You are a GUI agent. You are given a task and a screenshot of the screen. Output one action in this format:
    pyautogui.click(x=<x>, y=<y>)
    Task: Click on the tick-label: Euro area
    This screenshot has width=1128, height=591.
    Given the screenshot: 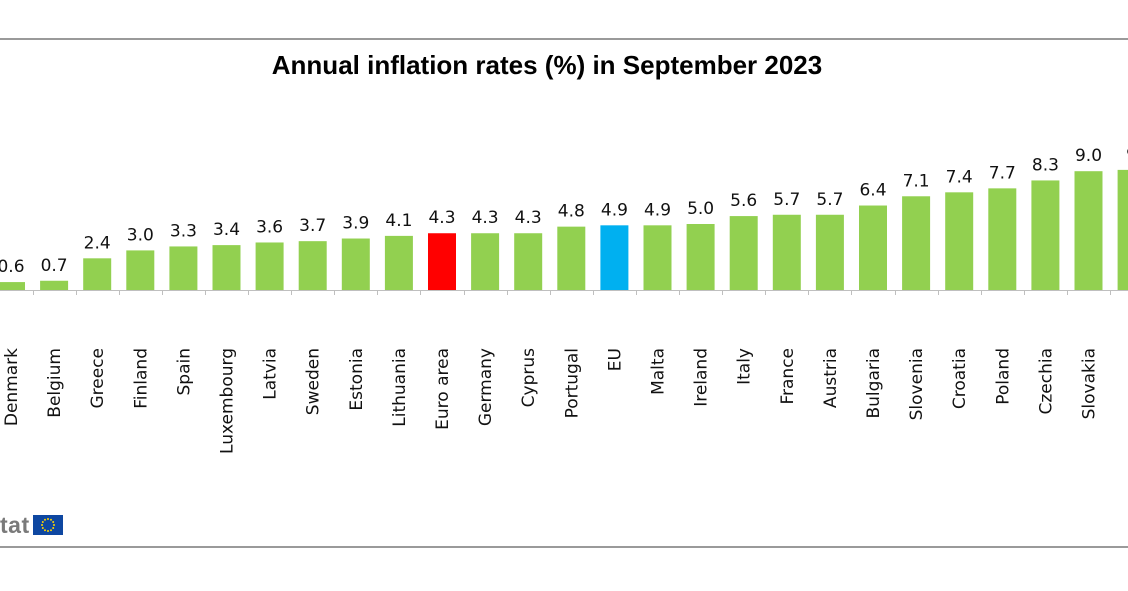 What is the action you would take?
    pyautogui.click(x=443, y=389)
    